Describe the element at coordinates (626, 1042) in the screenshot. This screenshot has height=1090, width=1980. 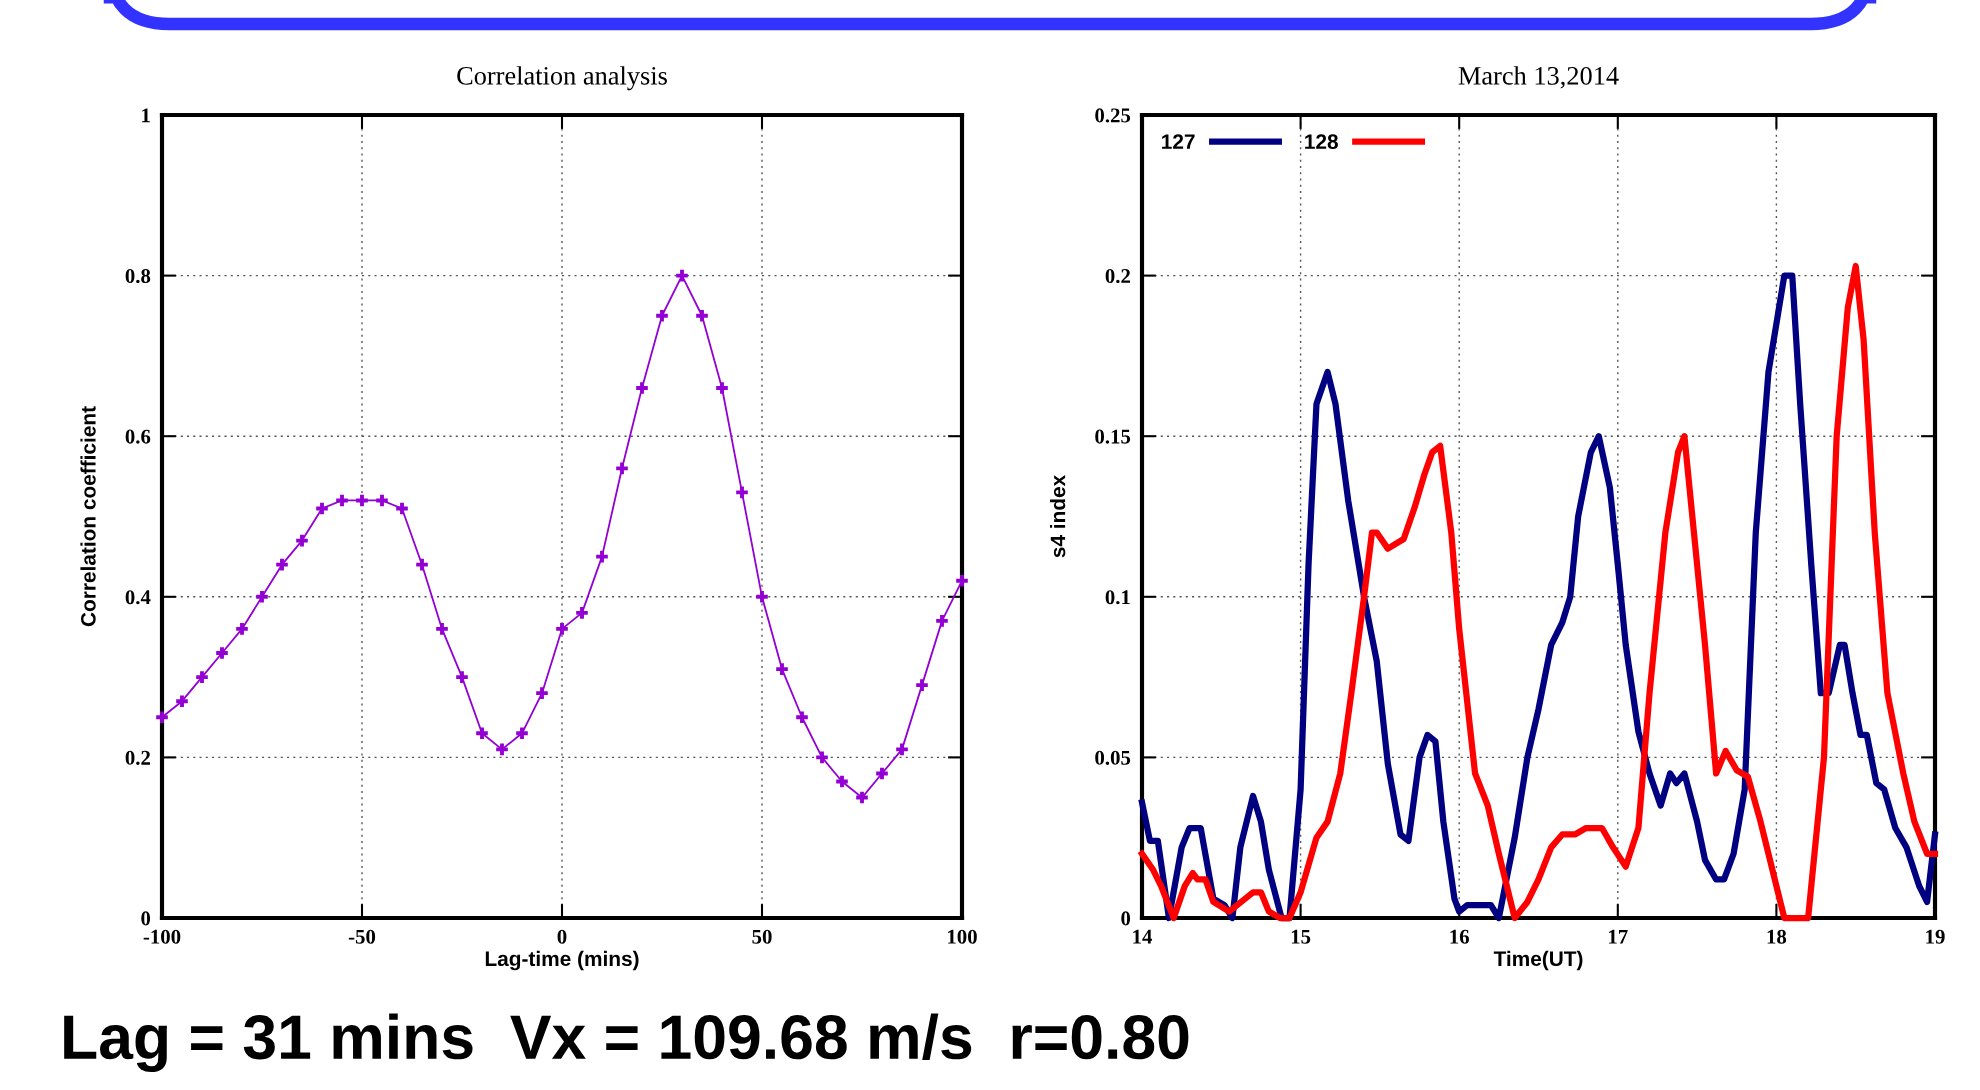
I see `text: Lag = 31 mins Vx = 109.68 m/s r=0.80` at that location.